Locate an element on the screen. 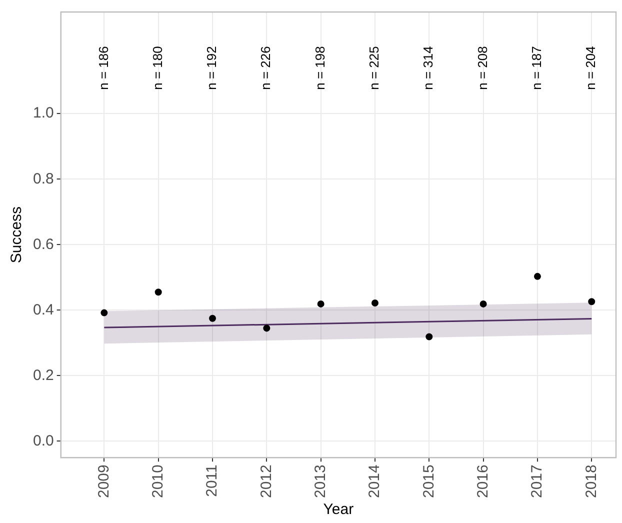  annotation: n = 187 is located at coordinates (536, 68).